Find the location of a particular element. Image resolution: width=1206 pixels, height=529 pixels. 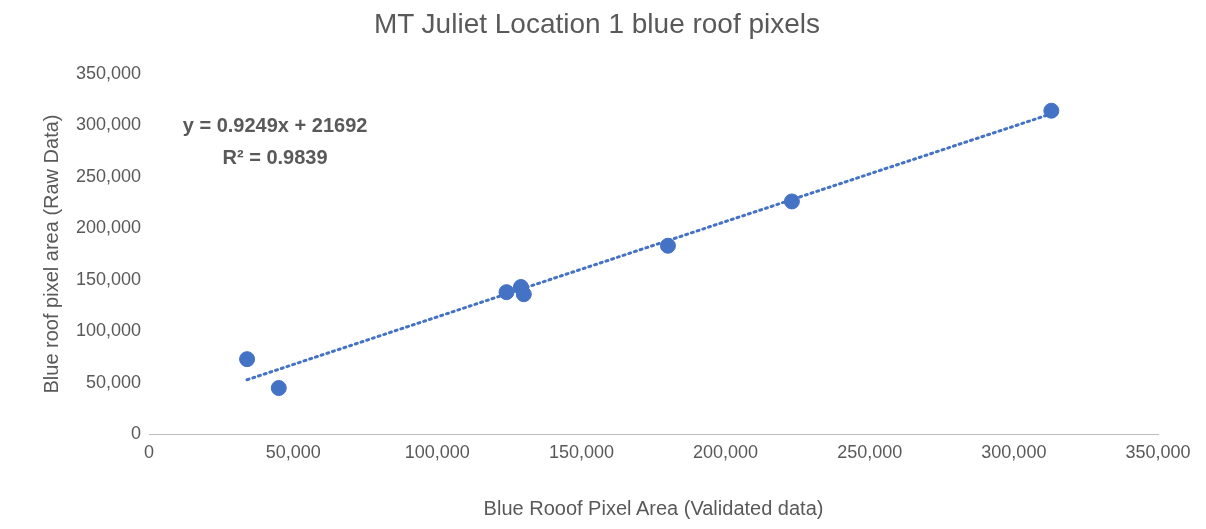

x-tick-label: 350,000 is located at coordinates (1158, 452).